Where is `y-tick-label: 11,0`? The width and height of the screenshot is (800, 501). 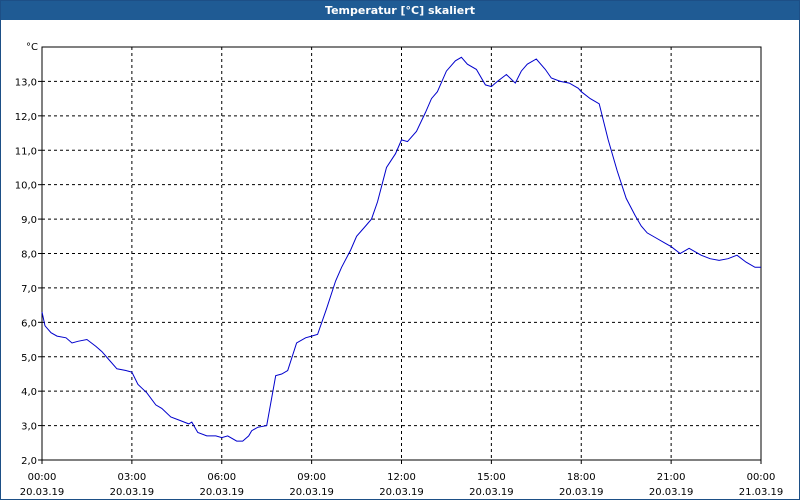
y-tick-label: 11,0 is located at coordinates (26, 151).